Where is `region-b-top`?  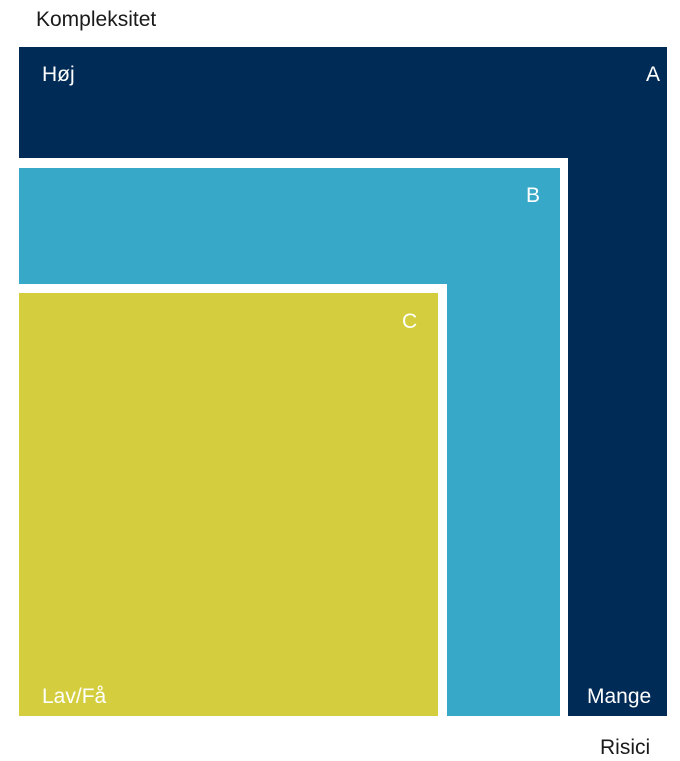 region-b-top is located at coordinates (289, 226).